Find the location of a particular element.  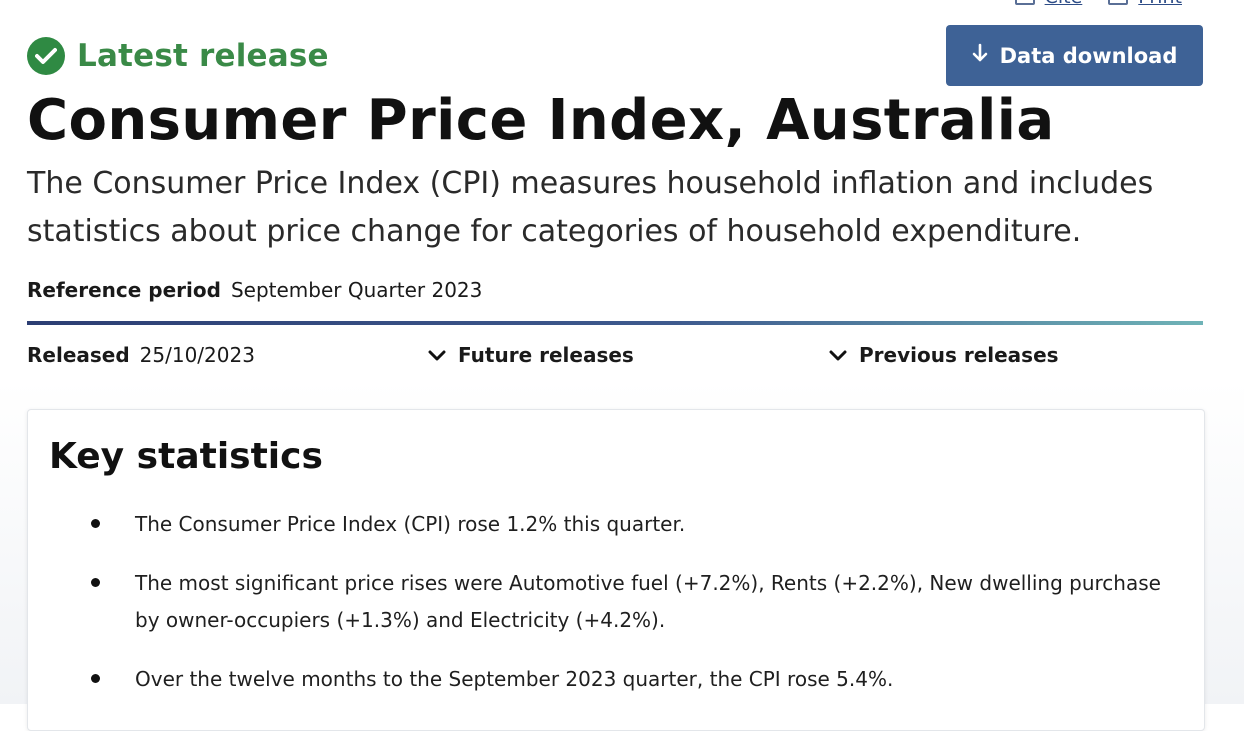

released-value: 25/10/2023 is located at coordinates (197, 355).